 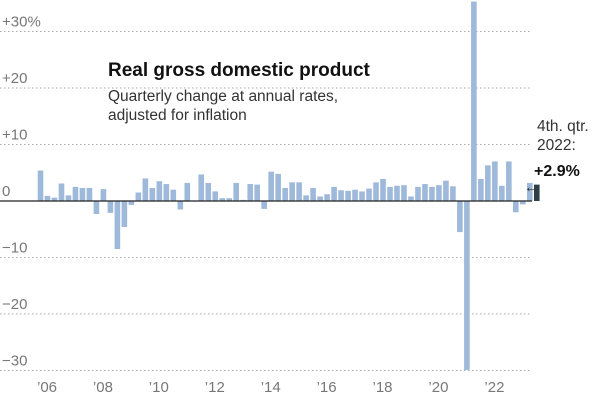 What do you see at coordinates (47, 387) in the screenshot?
I see `x-tick-label: ’06` at bounding box center [47, 387].